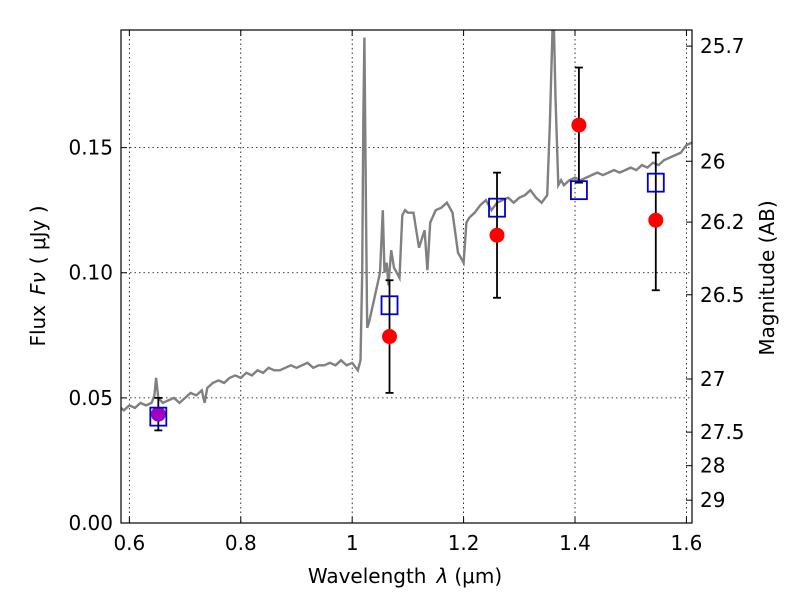 Image resolution: width=800 pixels, height=600 pixels. I want to click on y-tick-label: 0.05, so click(90, 398).